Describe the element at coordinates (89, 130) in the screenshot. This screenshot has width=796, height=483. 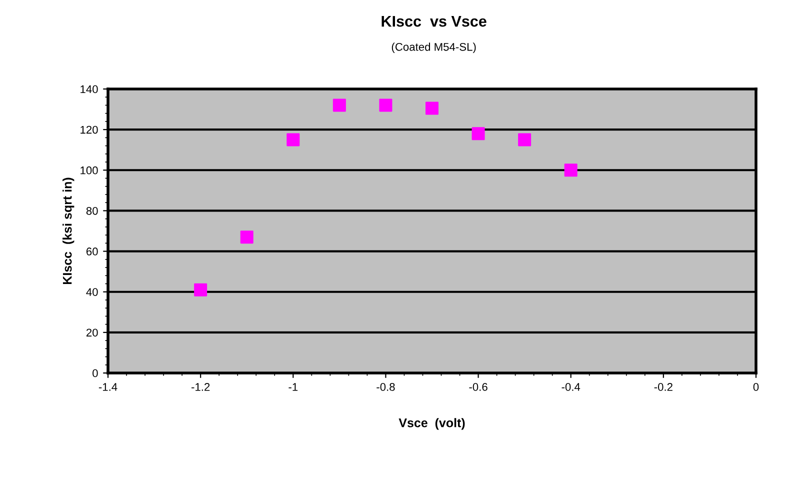
I see `y-tick-label: 120` at that location.